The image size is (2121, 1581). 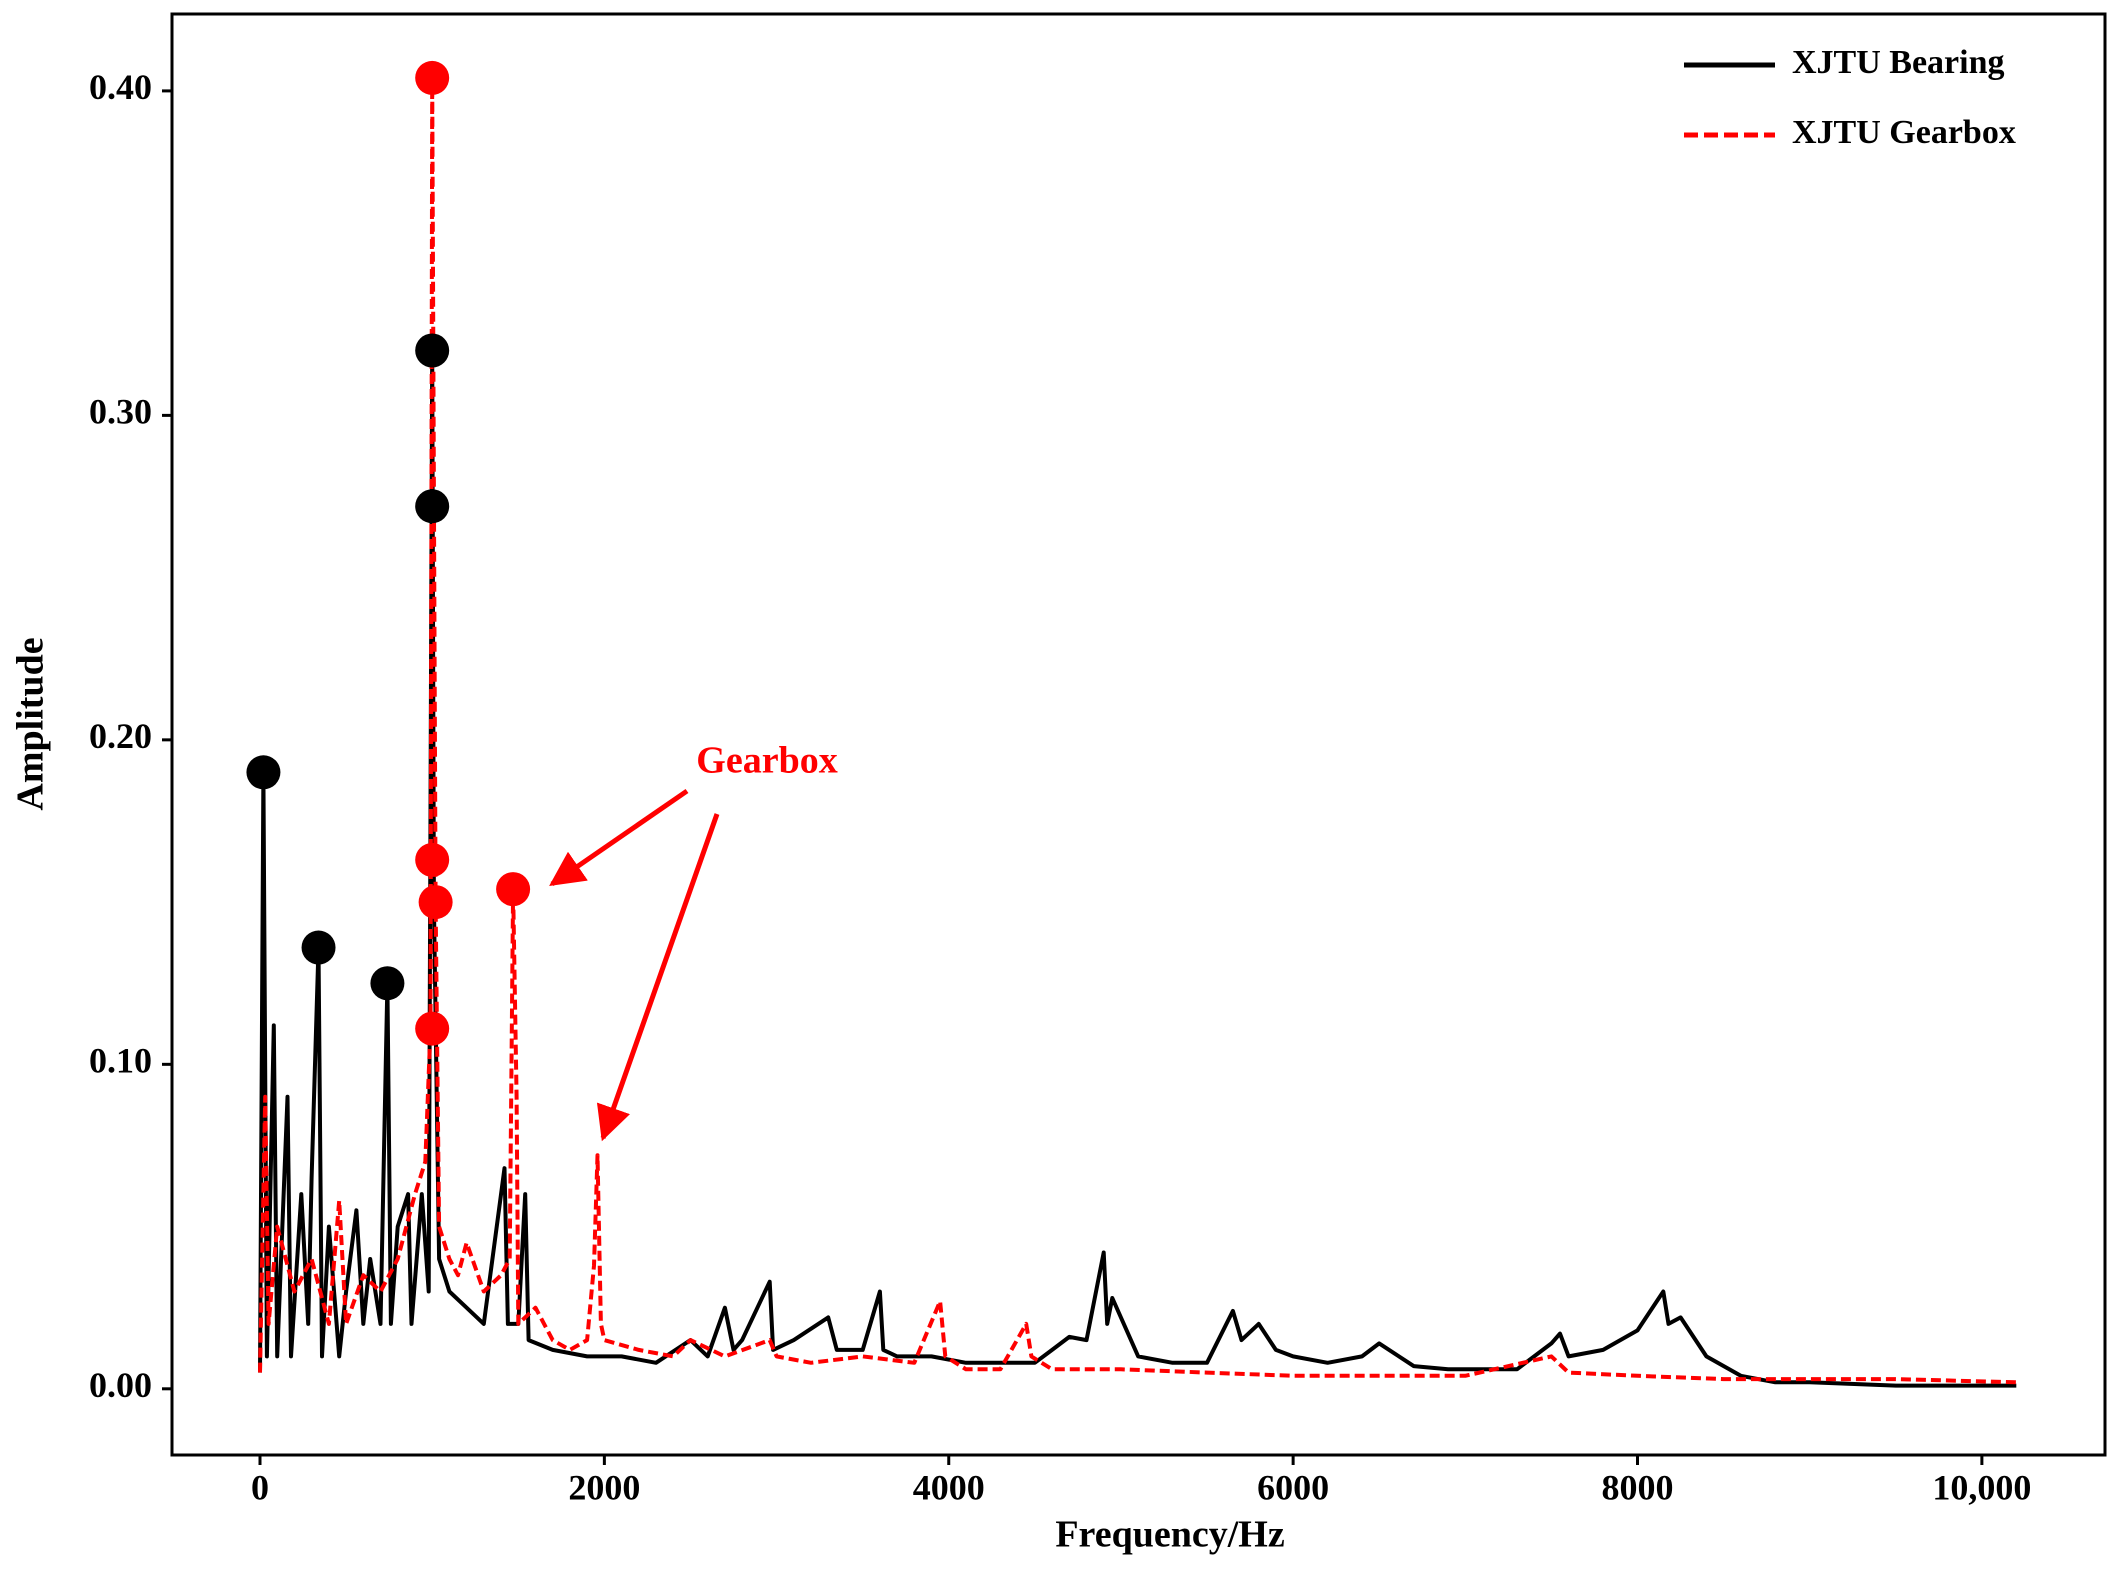 What do you see at coordinates (1293, 1487) in the screenshot?
I see `x-tick-label: 6000` at bounding box center [1293, 1487].